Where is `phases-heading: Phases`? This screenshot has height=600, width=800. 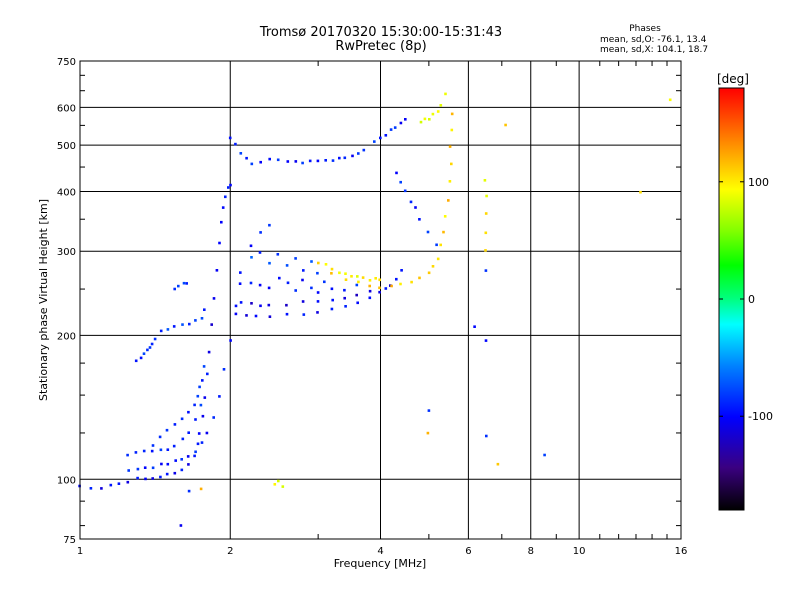
phases-heading: Phases is located at coordinates (645, 29).